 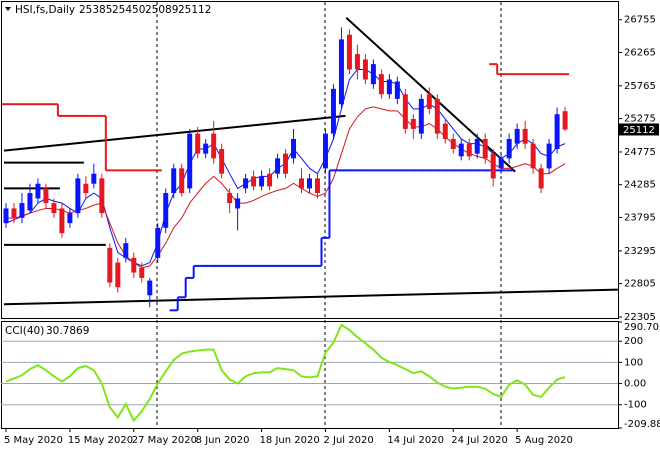 What do you see at coordinates (633, 362) in the screenshot?
I see `y-tick-label: 100` at bounding box center [633, 362].